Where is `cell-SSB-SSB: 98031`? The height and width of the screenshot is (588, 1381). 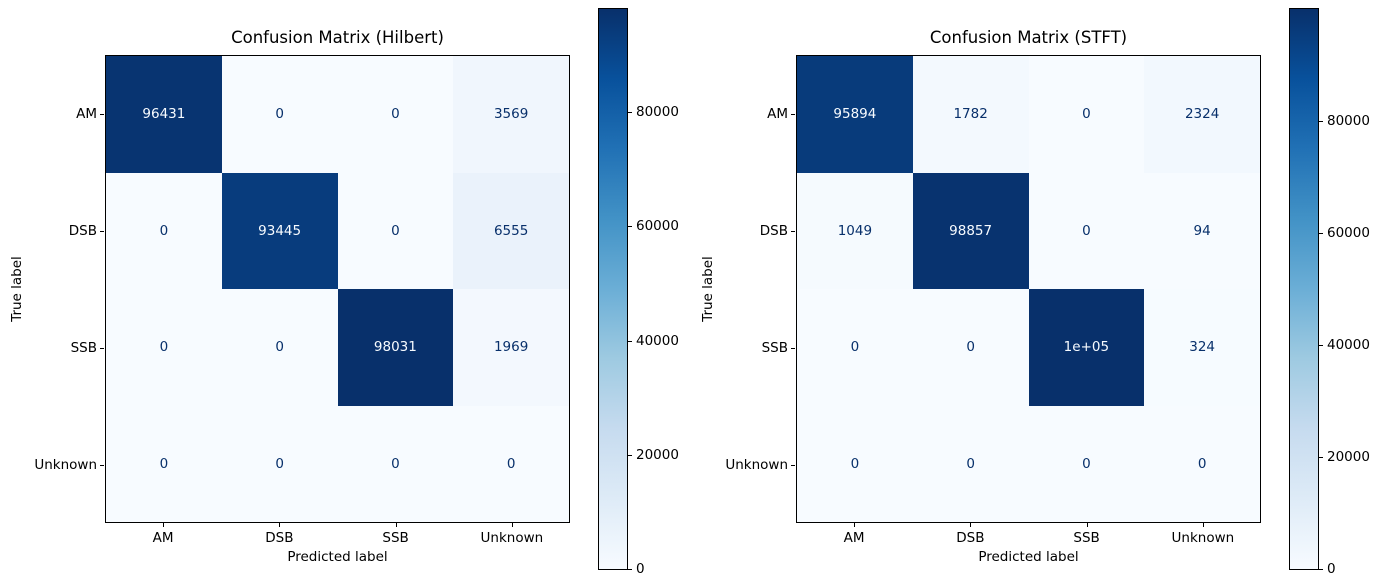
cell-SSB-SSB: 98031 is located at coordinates (395, 347).